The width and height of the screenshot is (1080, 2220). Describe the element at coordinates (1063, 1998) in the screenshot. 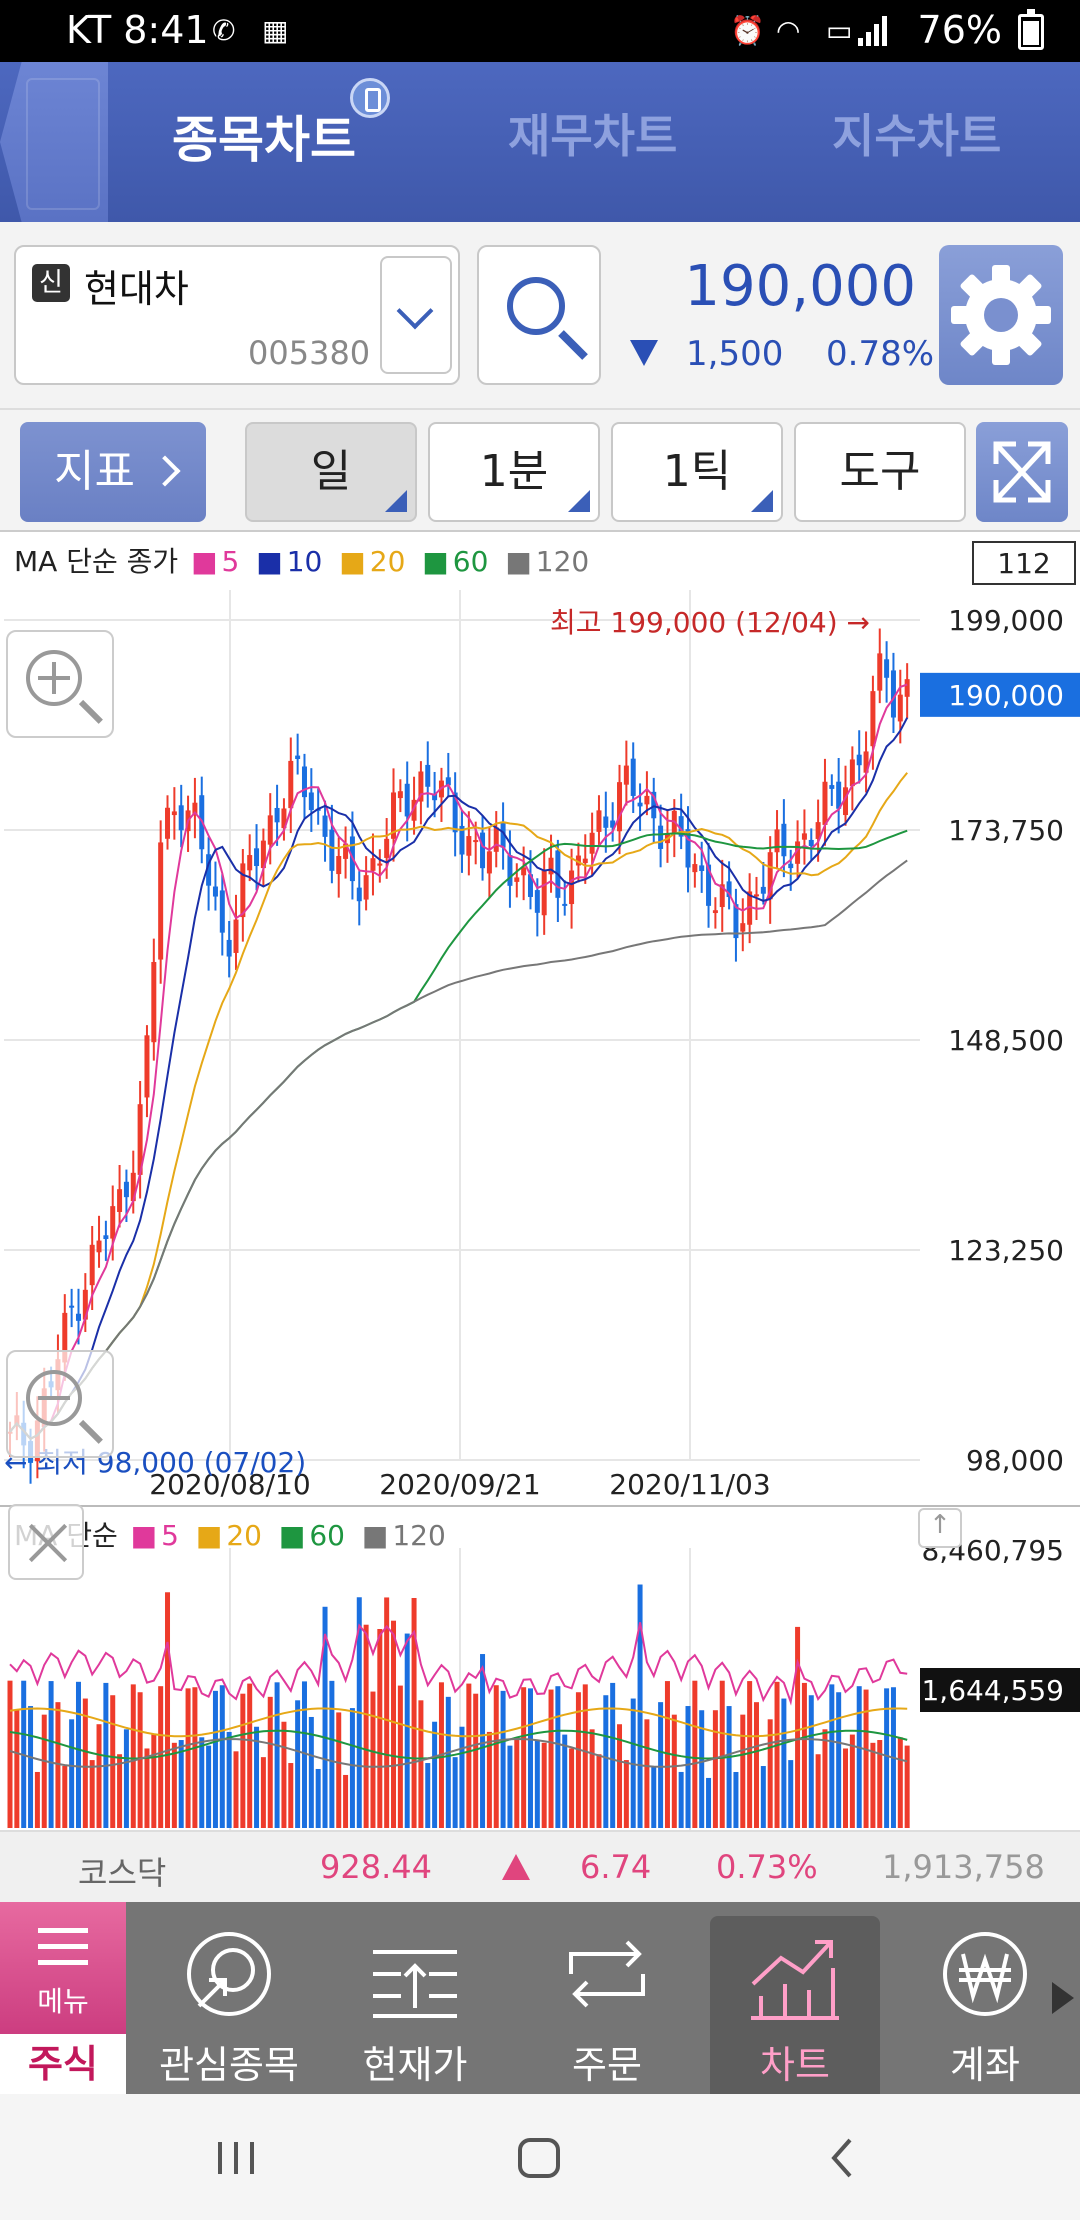

I see `nav-next-arrow` at that location.